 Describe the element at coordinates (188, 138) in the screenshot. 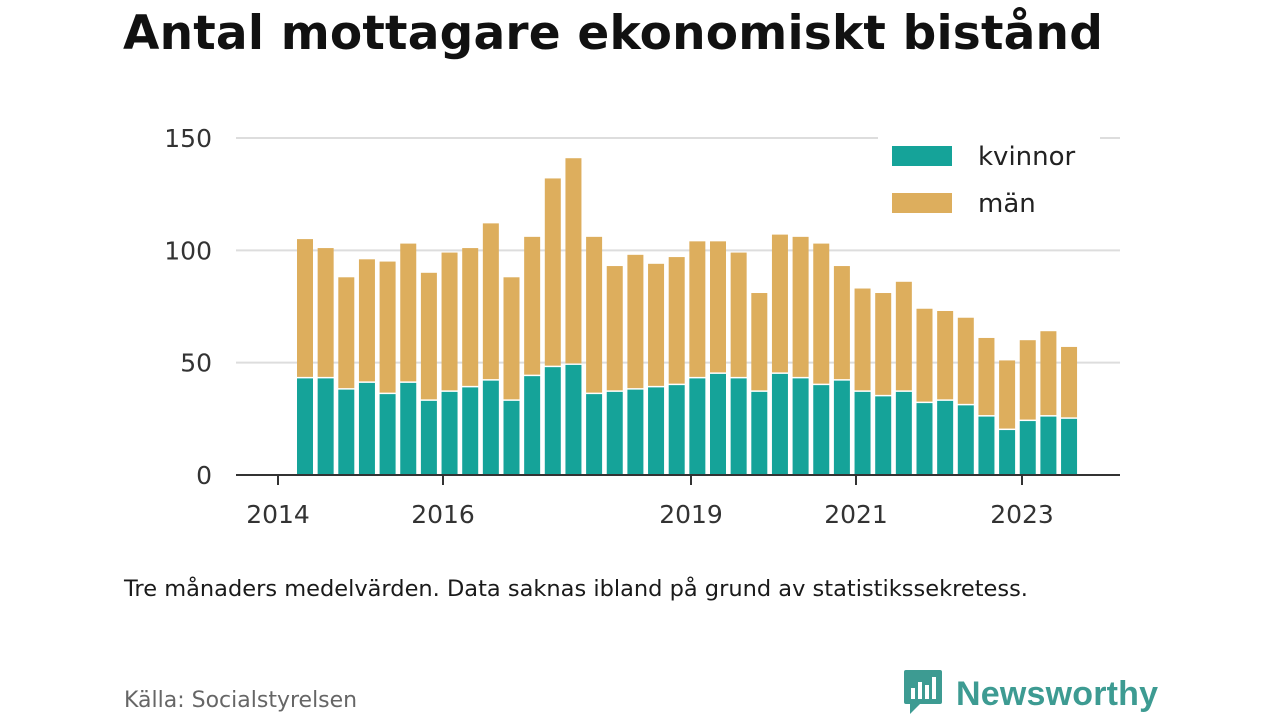

I see `y-tick-label: 150` at that location.